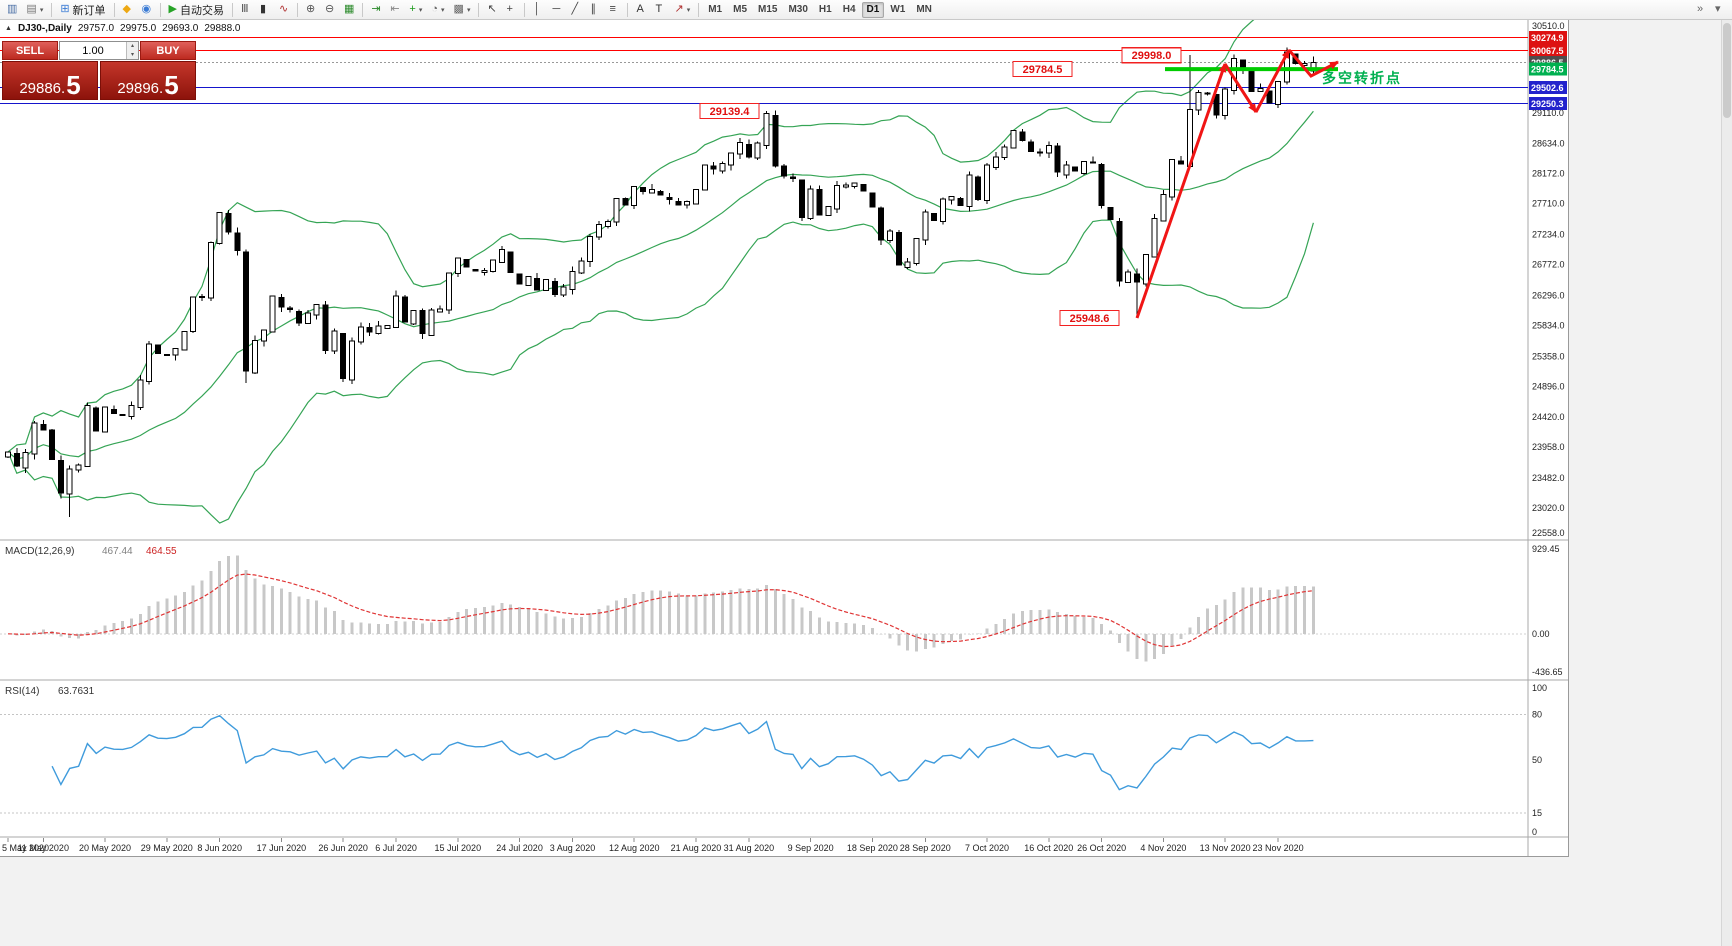 The image size is (1732, 946). I want to click on periods-button: ◔ ▾, so click(437, 10).